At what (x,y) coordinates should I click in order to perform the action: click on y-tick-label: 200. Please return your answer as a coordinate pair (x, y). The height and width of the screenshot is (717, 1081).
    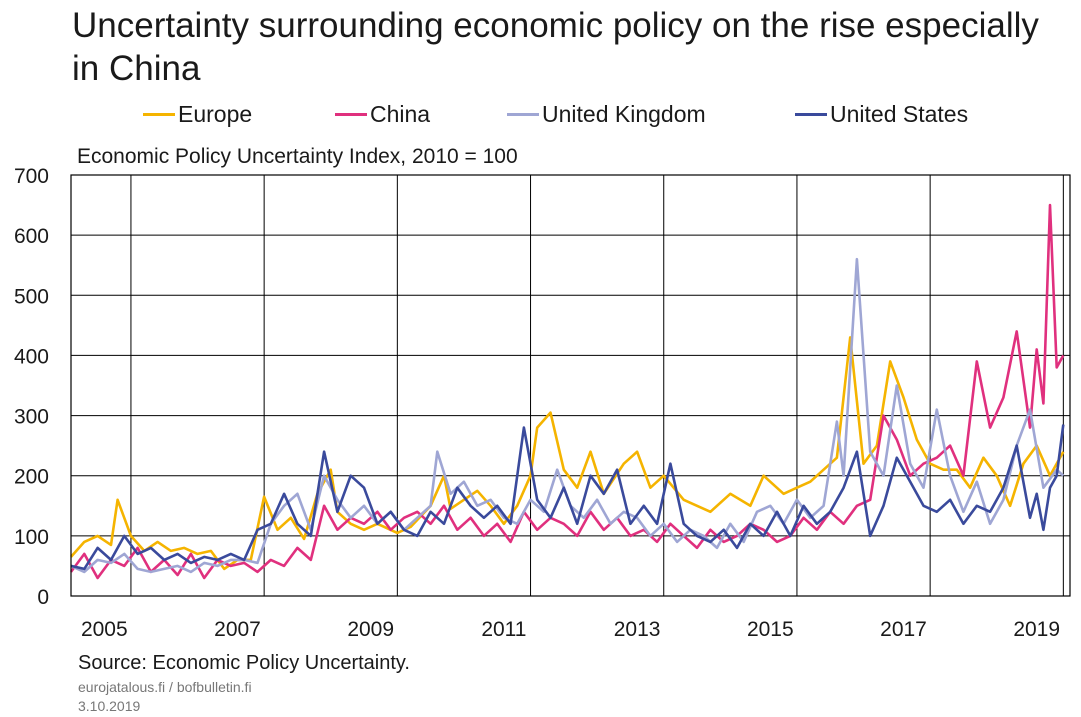
    Looking at the image, I should click on (31, 477).